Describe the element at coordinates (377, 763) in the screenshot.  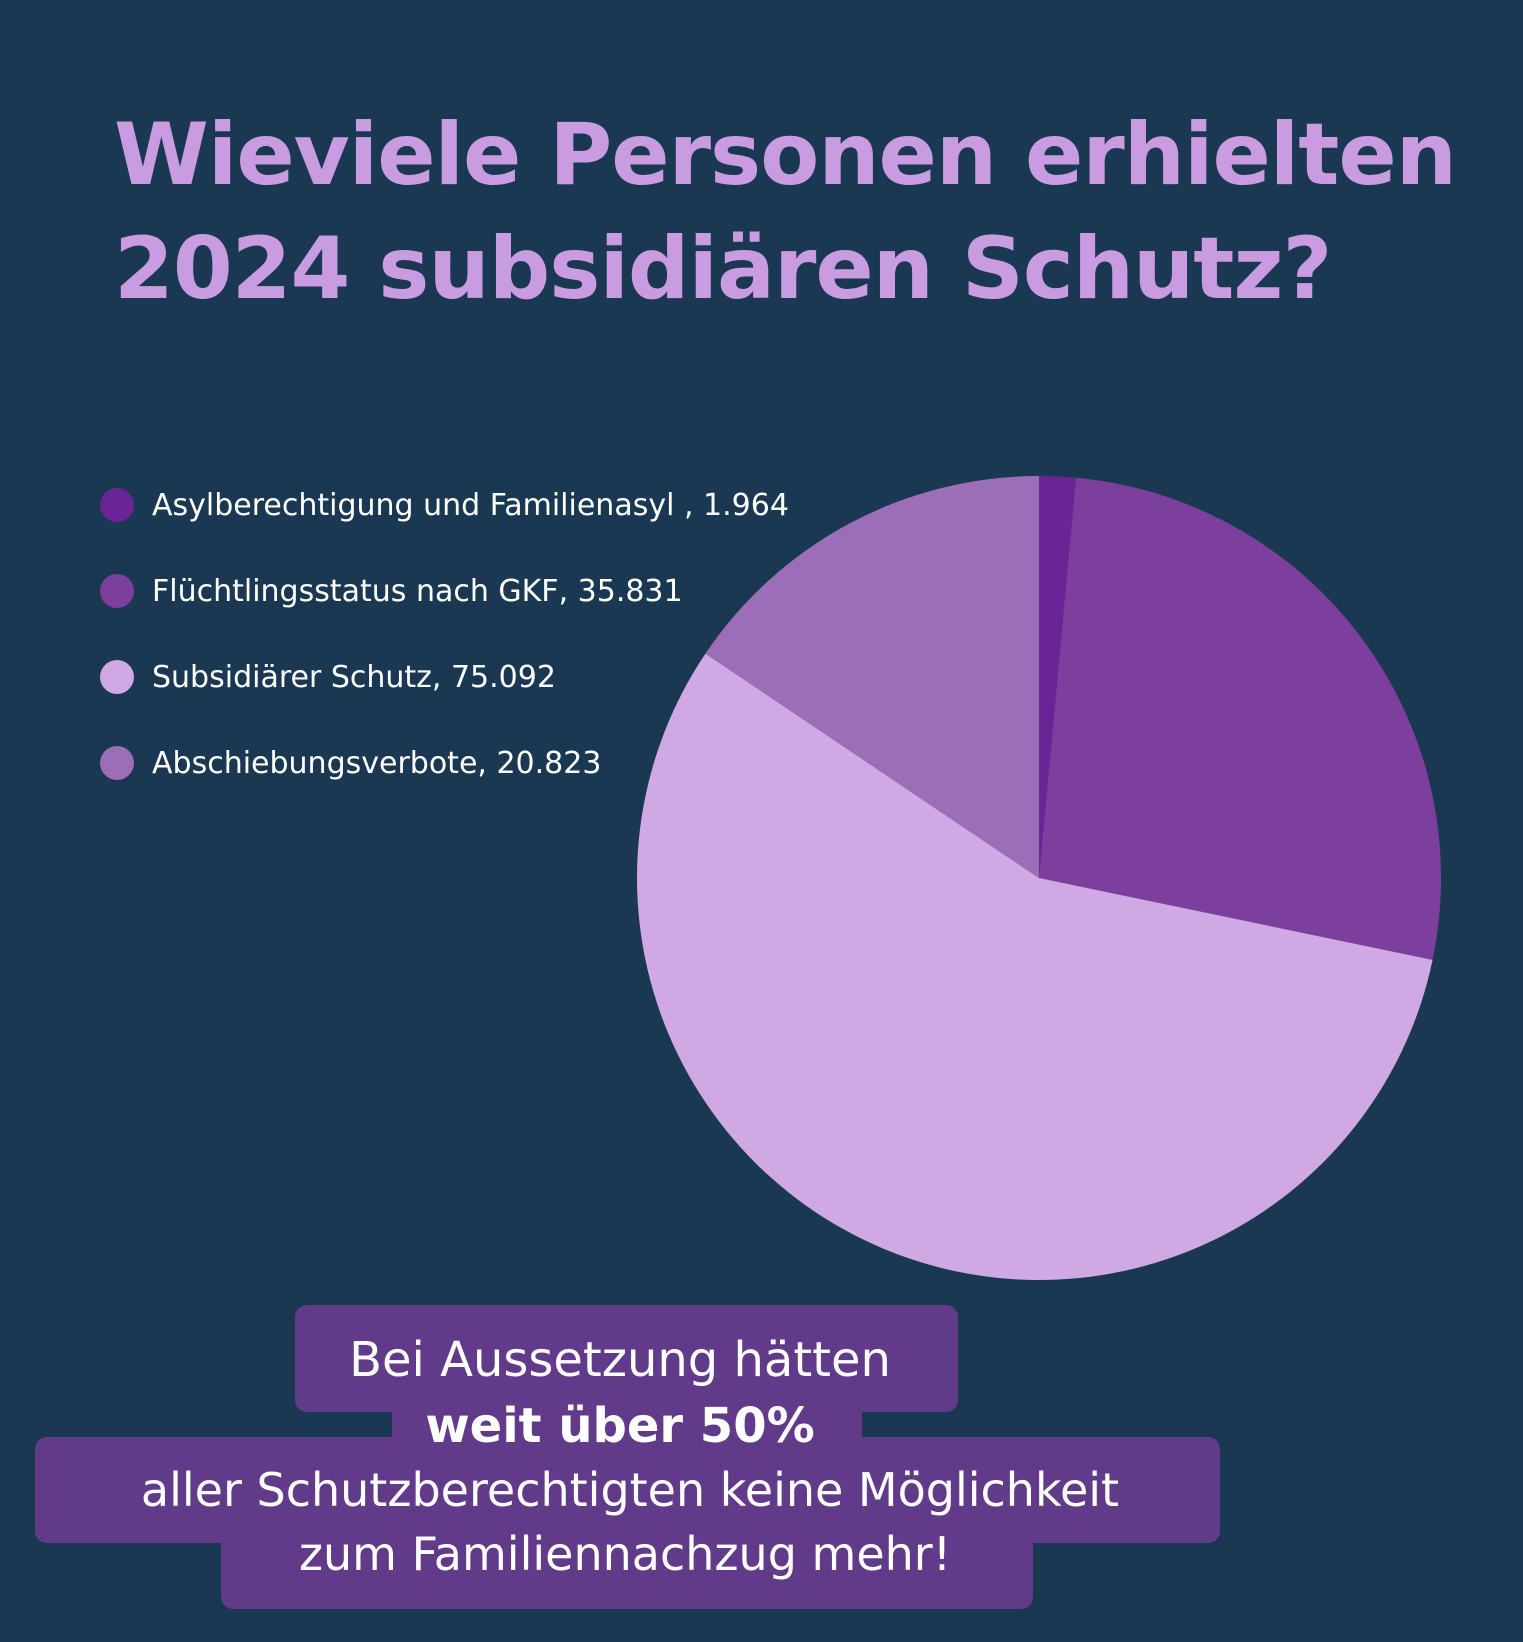
I see `legend-label: Abschiebungsverbote, 20.823` at that location.